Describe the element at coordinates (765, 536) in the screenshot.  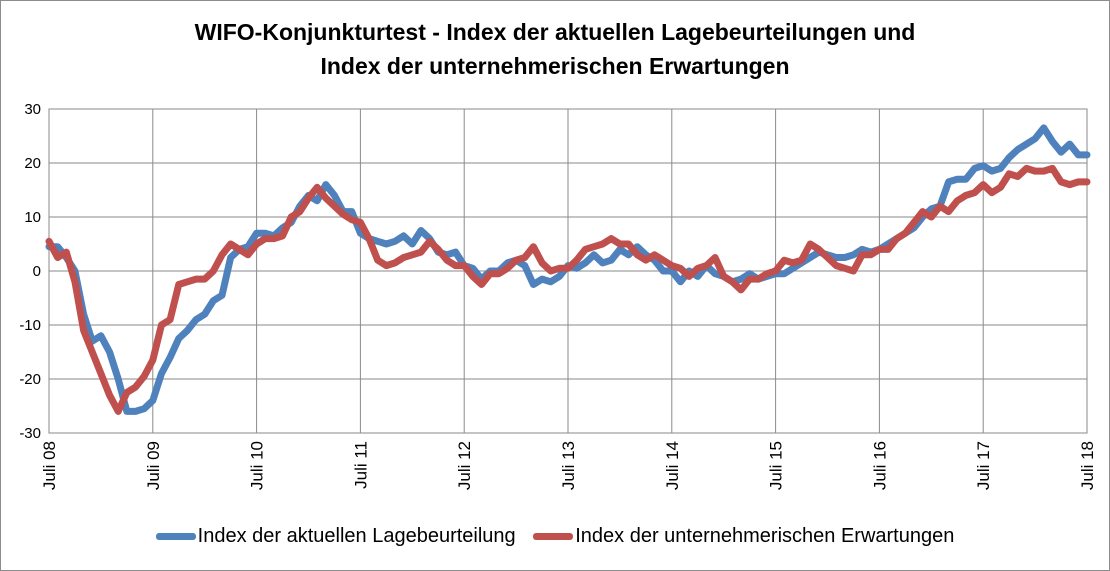
I see `legend-label-erwartungen: Index der unternehmerischen Erwartungen` at that location.